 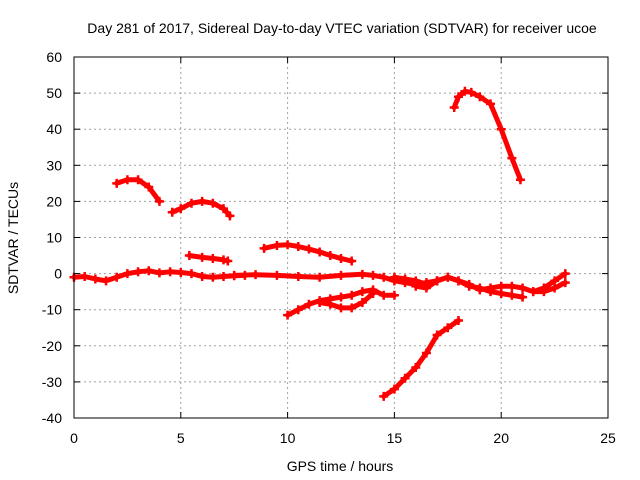 I want to click on x-tick-label: 0, so click(x=74, y=438).